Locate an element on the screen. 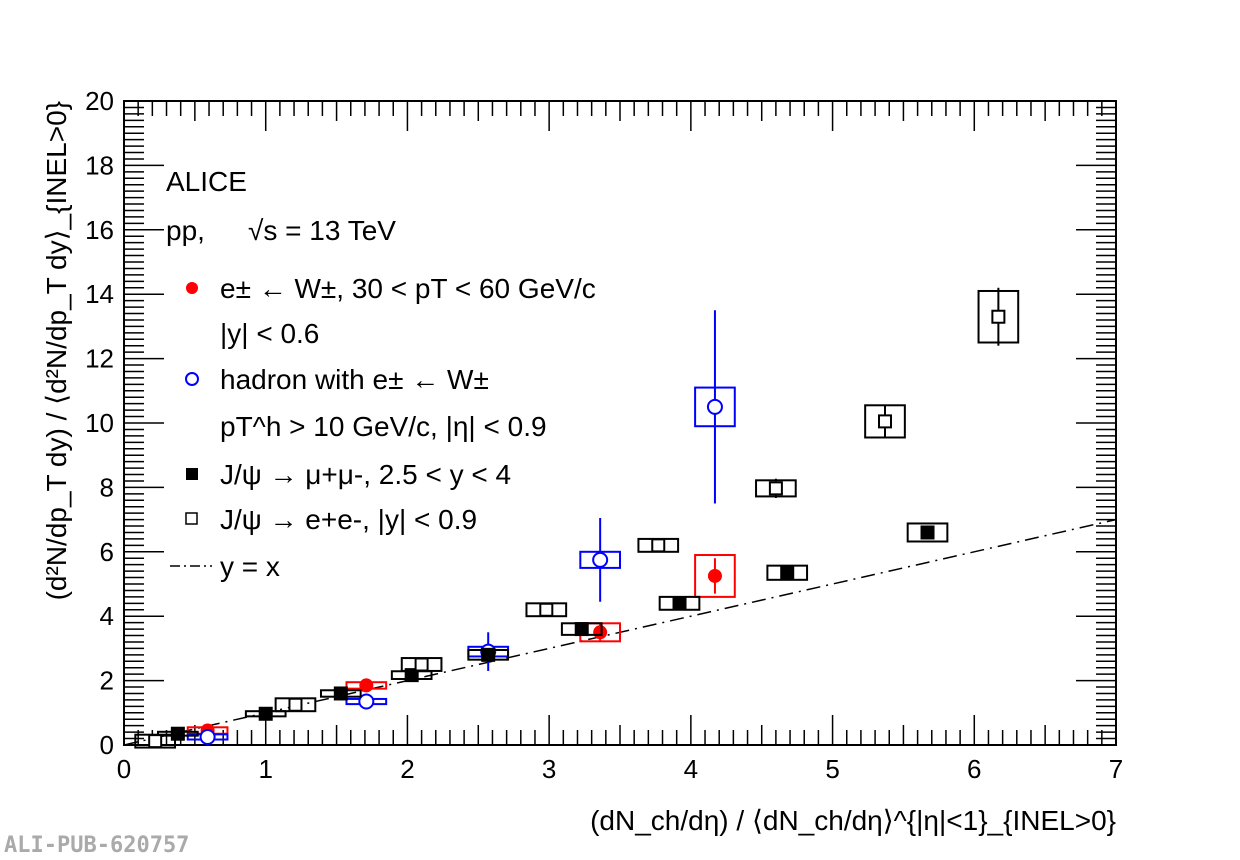 The width and height of the screenshot is (1240, 860). y-tick-label: 2 is located at coordinates (107, 681).